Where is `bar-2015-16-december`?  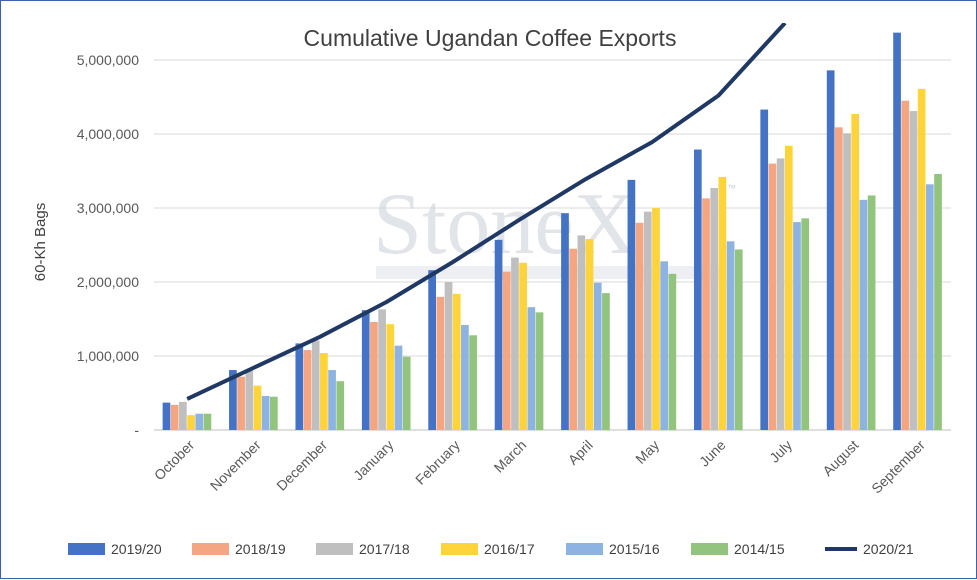 bar-2015-16-december is located at coordinates (332, 400).